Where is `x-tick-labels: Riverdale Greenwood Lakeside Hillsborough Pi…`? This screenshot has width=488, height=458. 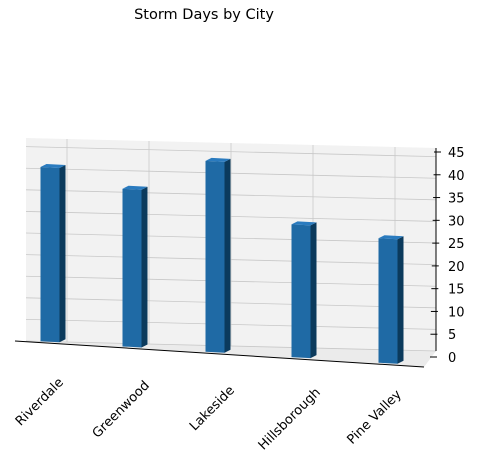
x-tick-labels: Riverdale Greenwood Lakeside Hillsborough Pi… is located at coordinates (209, 414).